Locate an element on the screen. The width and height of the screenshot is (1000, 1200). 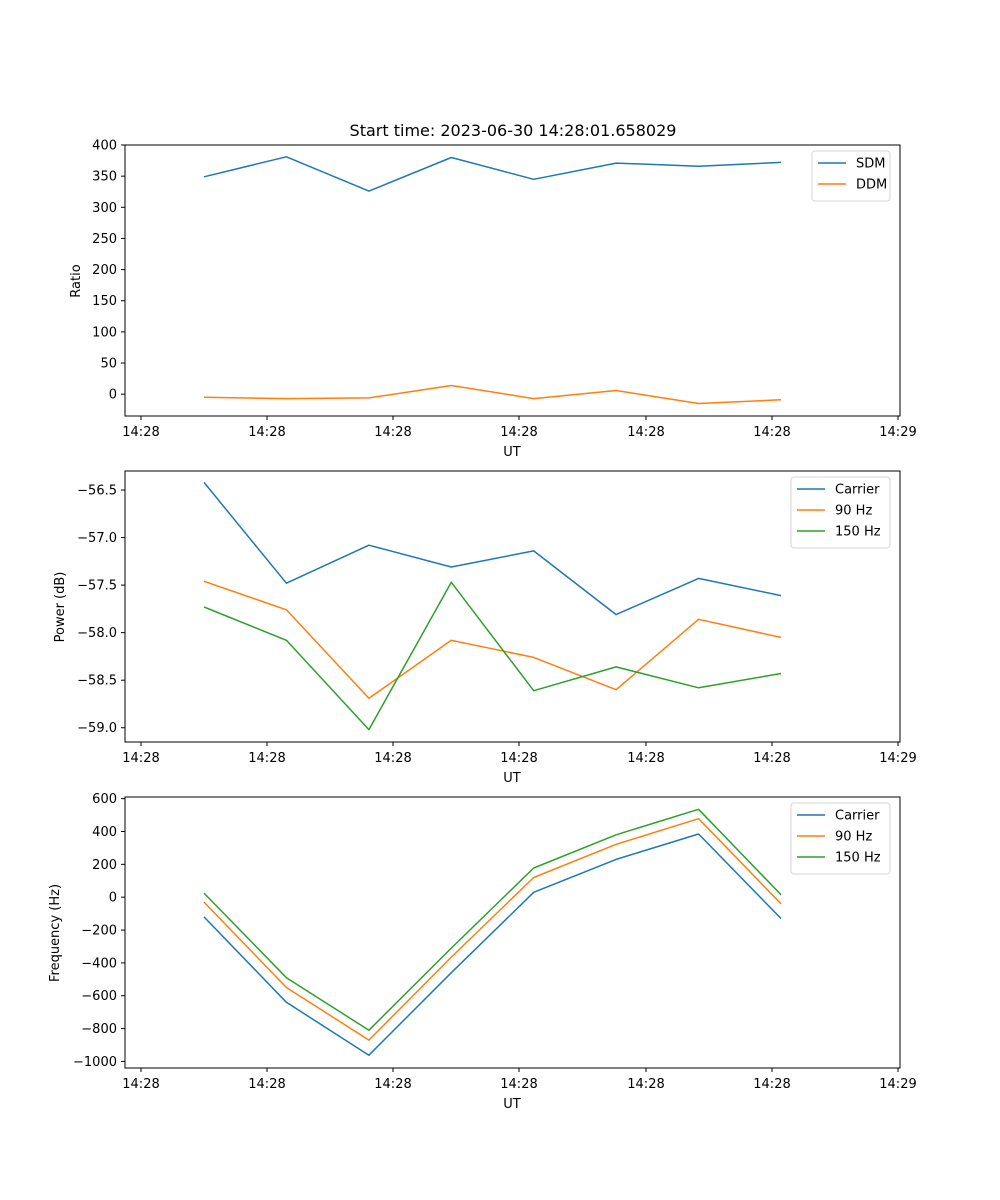
ratio-y-tick-label: 200 is located at coordinates (104, 270).